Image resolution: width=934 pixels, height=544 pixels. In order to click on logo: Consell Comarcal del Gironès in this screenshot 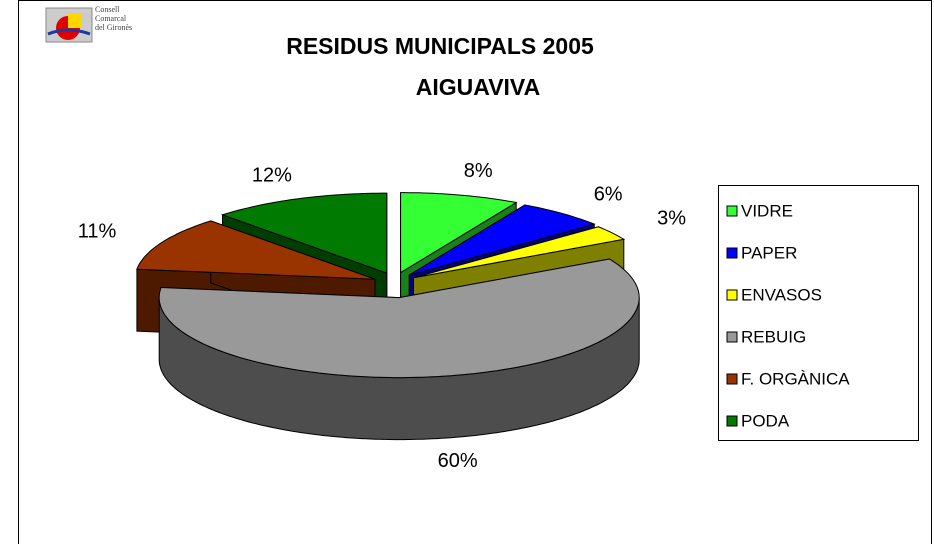, I will do `click(88, 24)`.